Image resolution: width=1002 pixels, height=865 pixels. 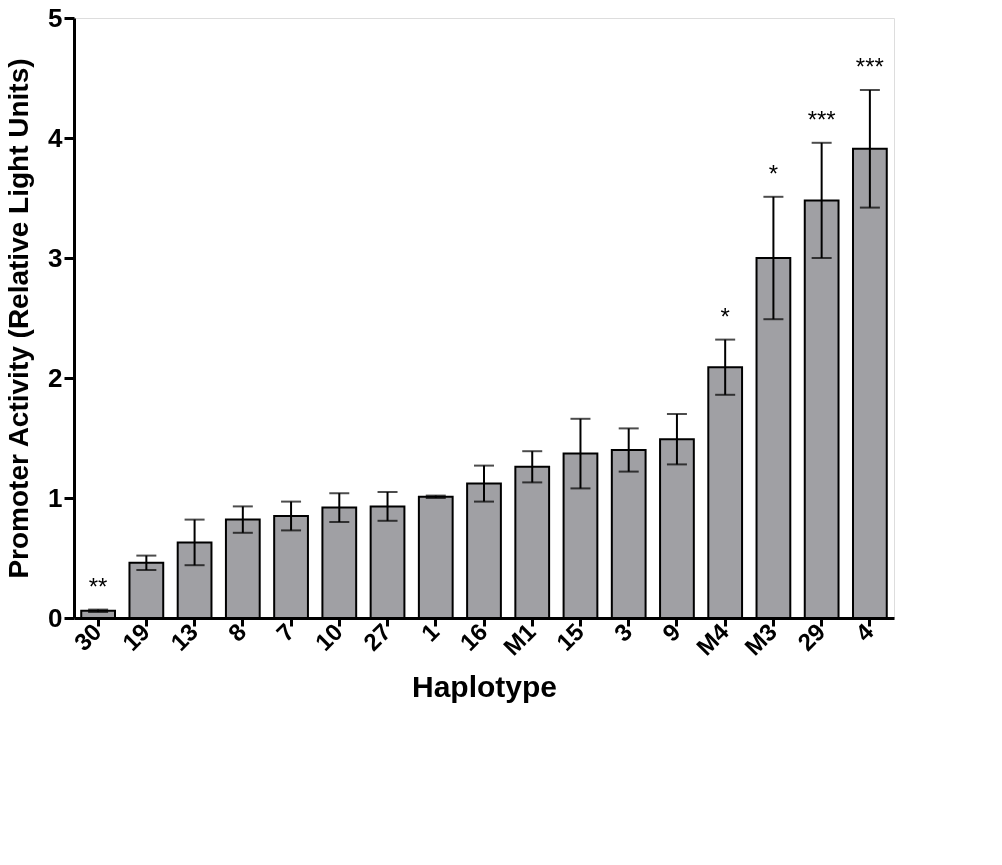 What do you see at coordinates (56, 137) in the screenshot?
I see `y-tick-label: 4` at bounding box center [56, 137].